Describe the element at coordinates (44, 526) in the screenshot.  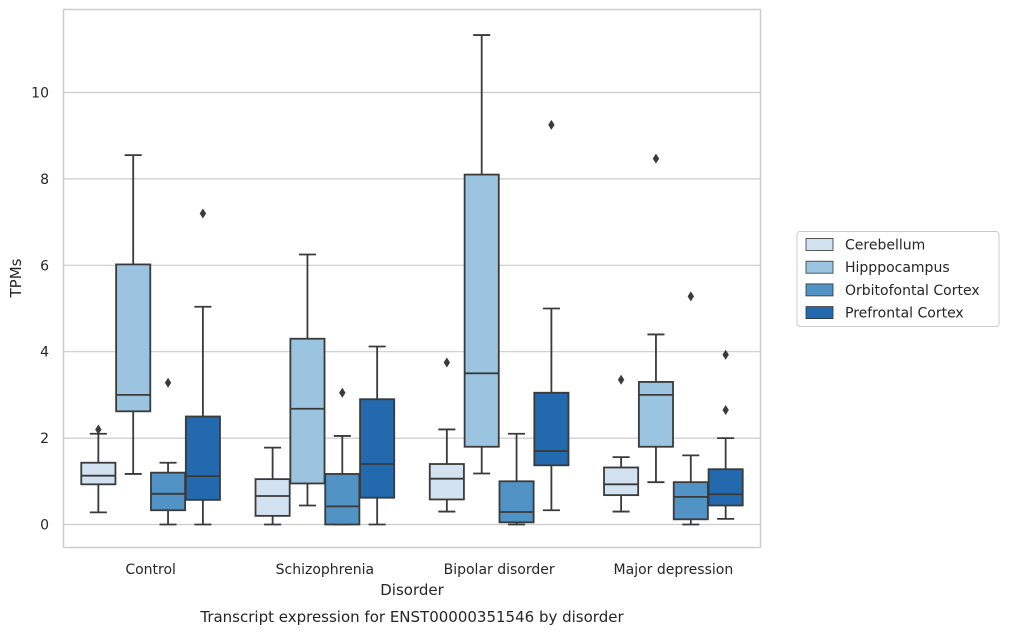
I see `y-tick-label-0: 0` at that location.